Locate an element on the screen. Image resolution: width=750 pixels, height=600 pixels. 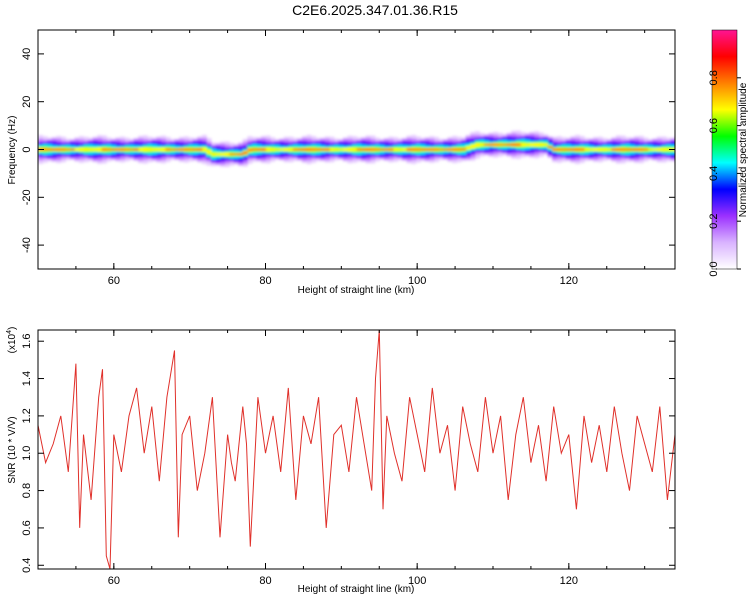
spectrogram-ylabel: Frequency (Hz) is located at coordinates (12, 150).